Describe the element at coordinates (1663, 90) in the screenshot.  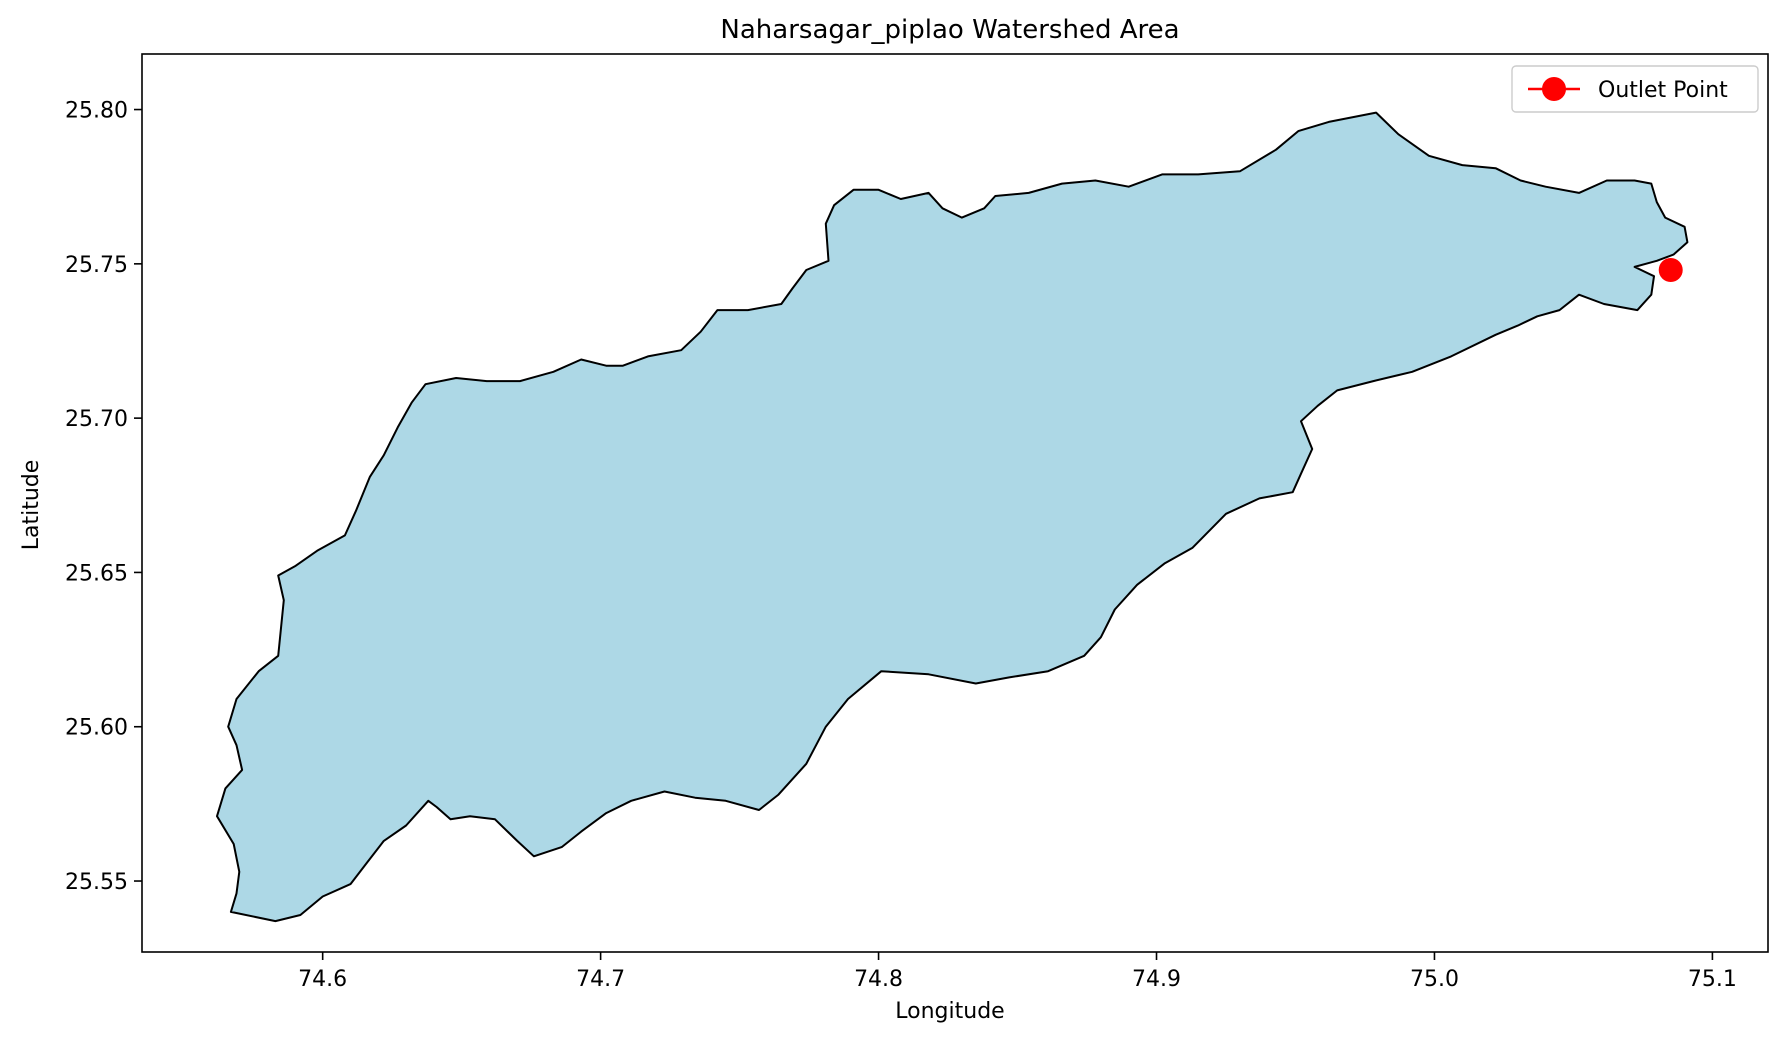
I see `legend-label-outlet-point: Outlet Point` at that location.